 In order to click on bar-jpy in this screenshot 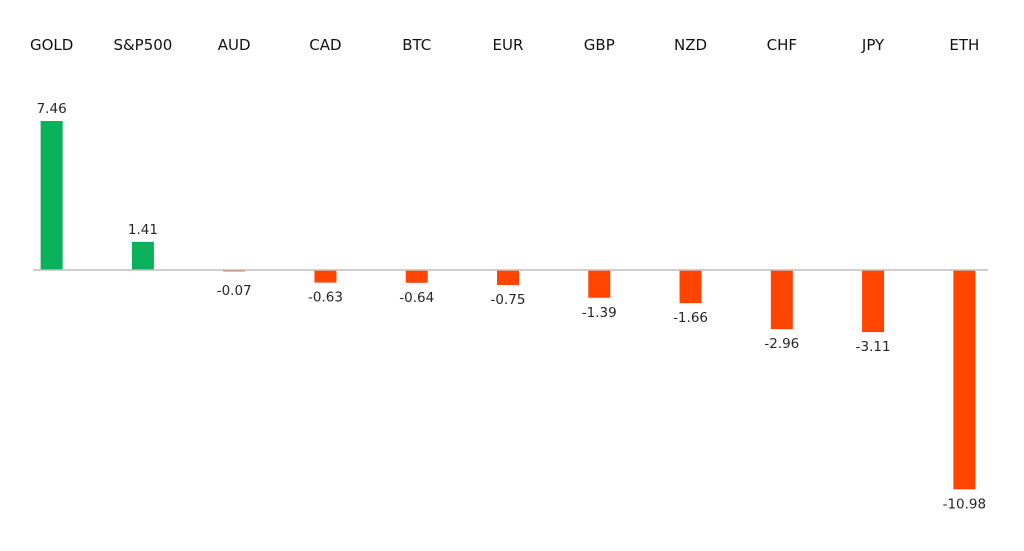, I will do `click(873, 301)`.